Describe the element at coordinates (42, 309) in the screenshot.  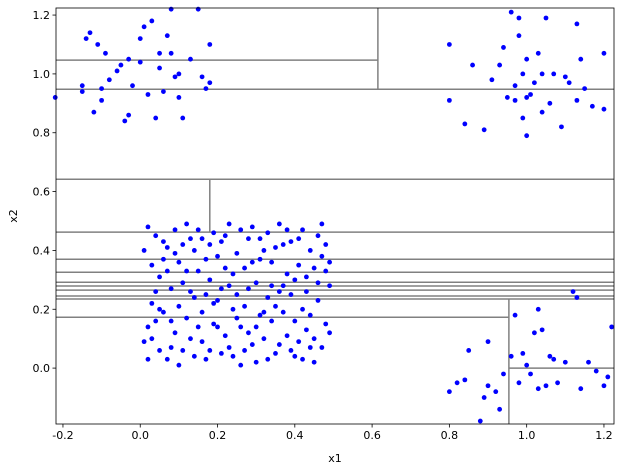
I see `y-tick-label: 0.2` at that location.